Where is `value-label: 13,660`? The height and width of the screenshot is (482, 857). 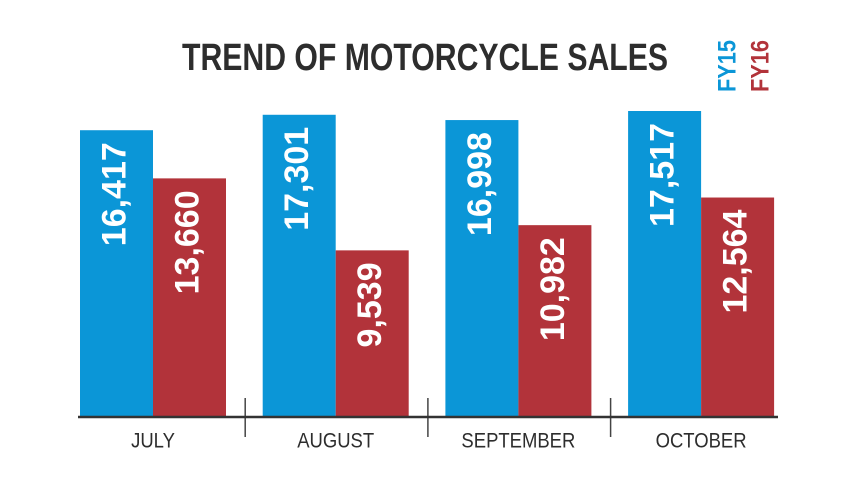
value-label: 13,660 is located at coordinates (187, 242).